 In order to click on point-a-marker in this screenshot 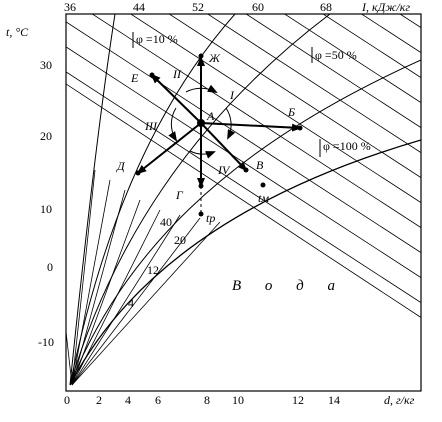, I will do `click(201, 123)`.